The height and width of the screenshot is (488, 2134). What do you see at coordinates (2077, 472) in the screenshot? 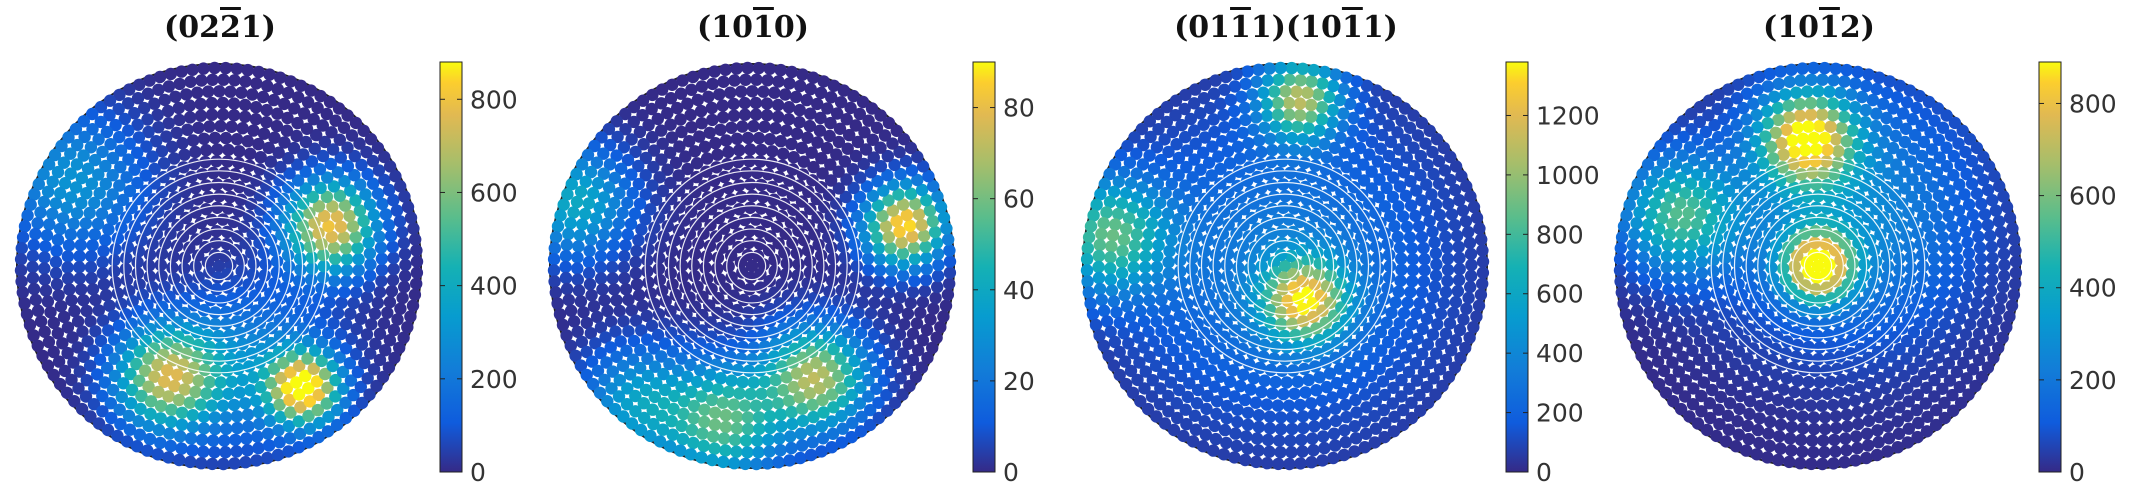
I see `colorbar-tick-label: 0` at bounding box center [2077, 472].